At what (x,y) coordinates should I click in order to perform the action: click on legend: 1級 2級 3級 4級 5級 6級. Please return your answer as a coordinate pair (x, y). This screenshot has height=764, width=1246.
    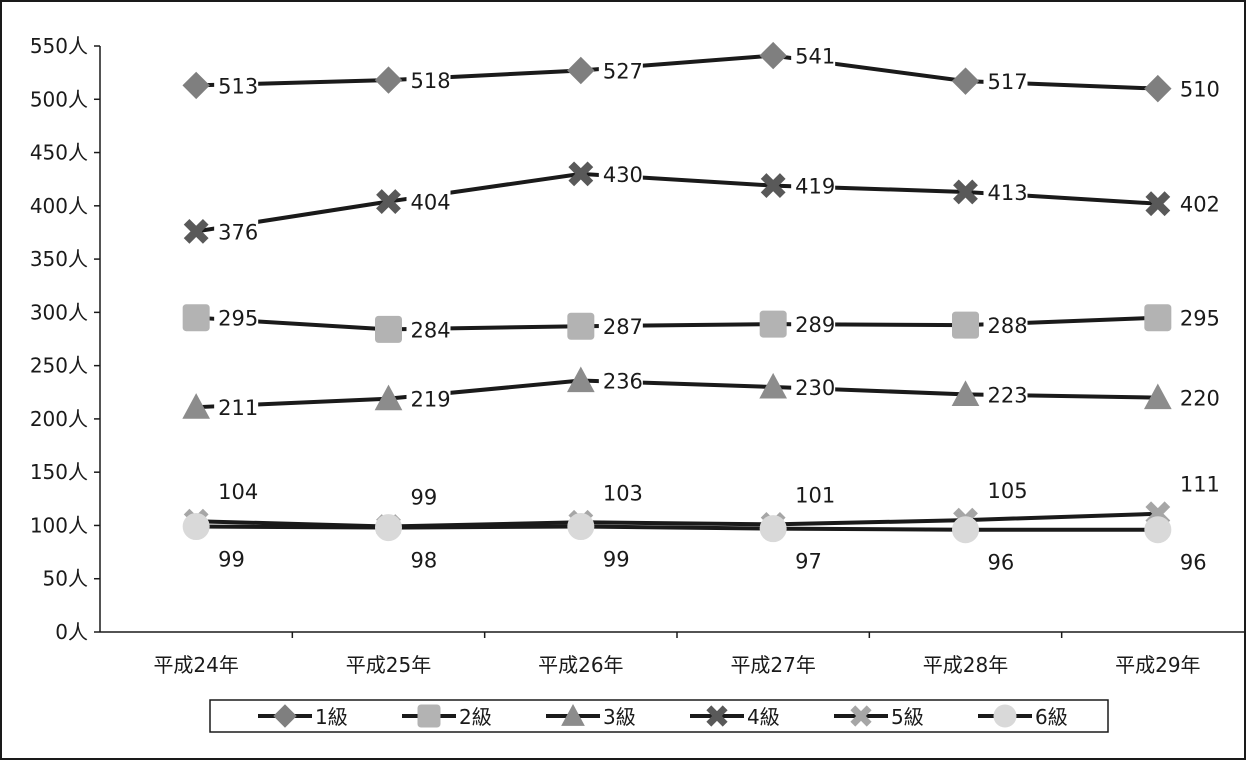
    Looking at the image, I should click on (659, 716).